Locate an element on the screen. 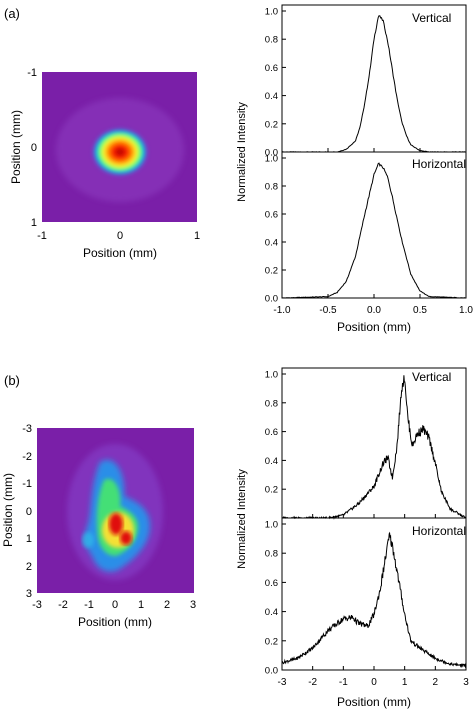 Image resolution: width=474 pixels, height=713 pixels. panel-label-a: (a) is located at coordinates (12, 13).